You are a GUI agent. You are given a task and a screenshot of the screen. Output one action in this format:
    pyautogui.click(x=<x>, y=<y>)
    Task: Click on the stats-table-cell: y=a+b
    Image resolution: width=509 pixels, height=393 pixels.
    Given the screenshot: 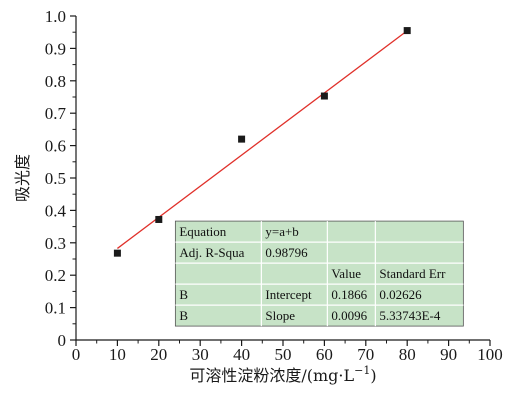 What is the action you would take?
    pyautogui.click(x=281, y=231)
    